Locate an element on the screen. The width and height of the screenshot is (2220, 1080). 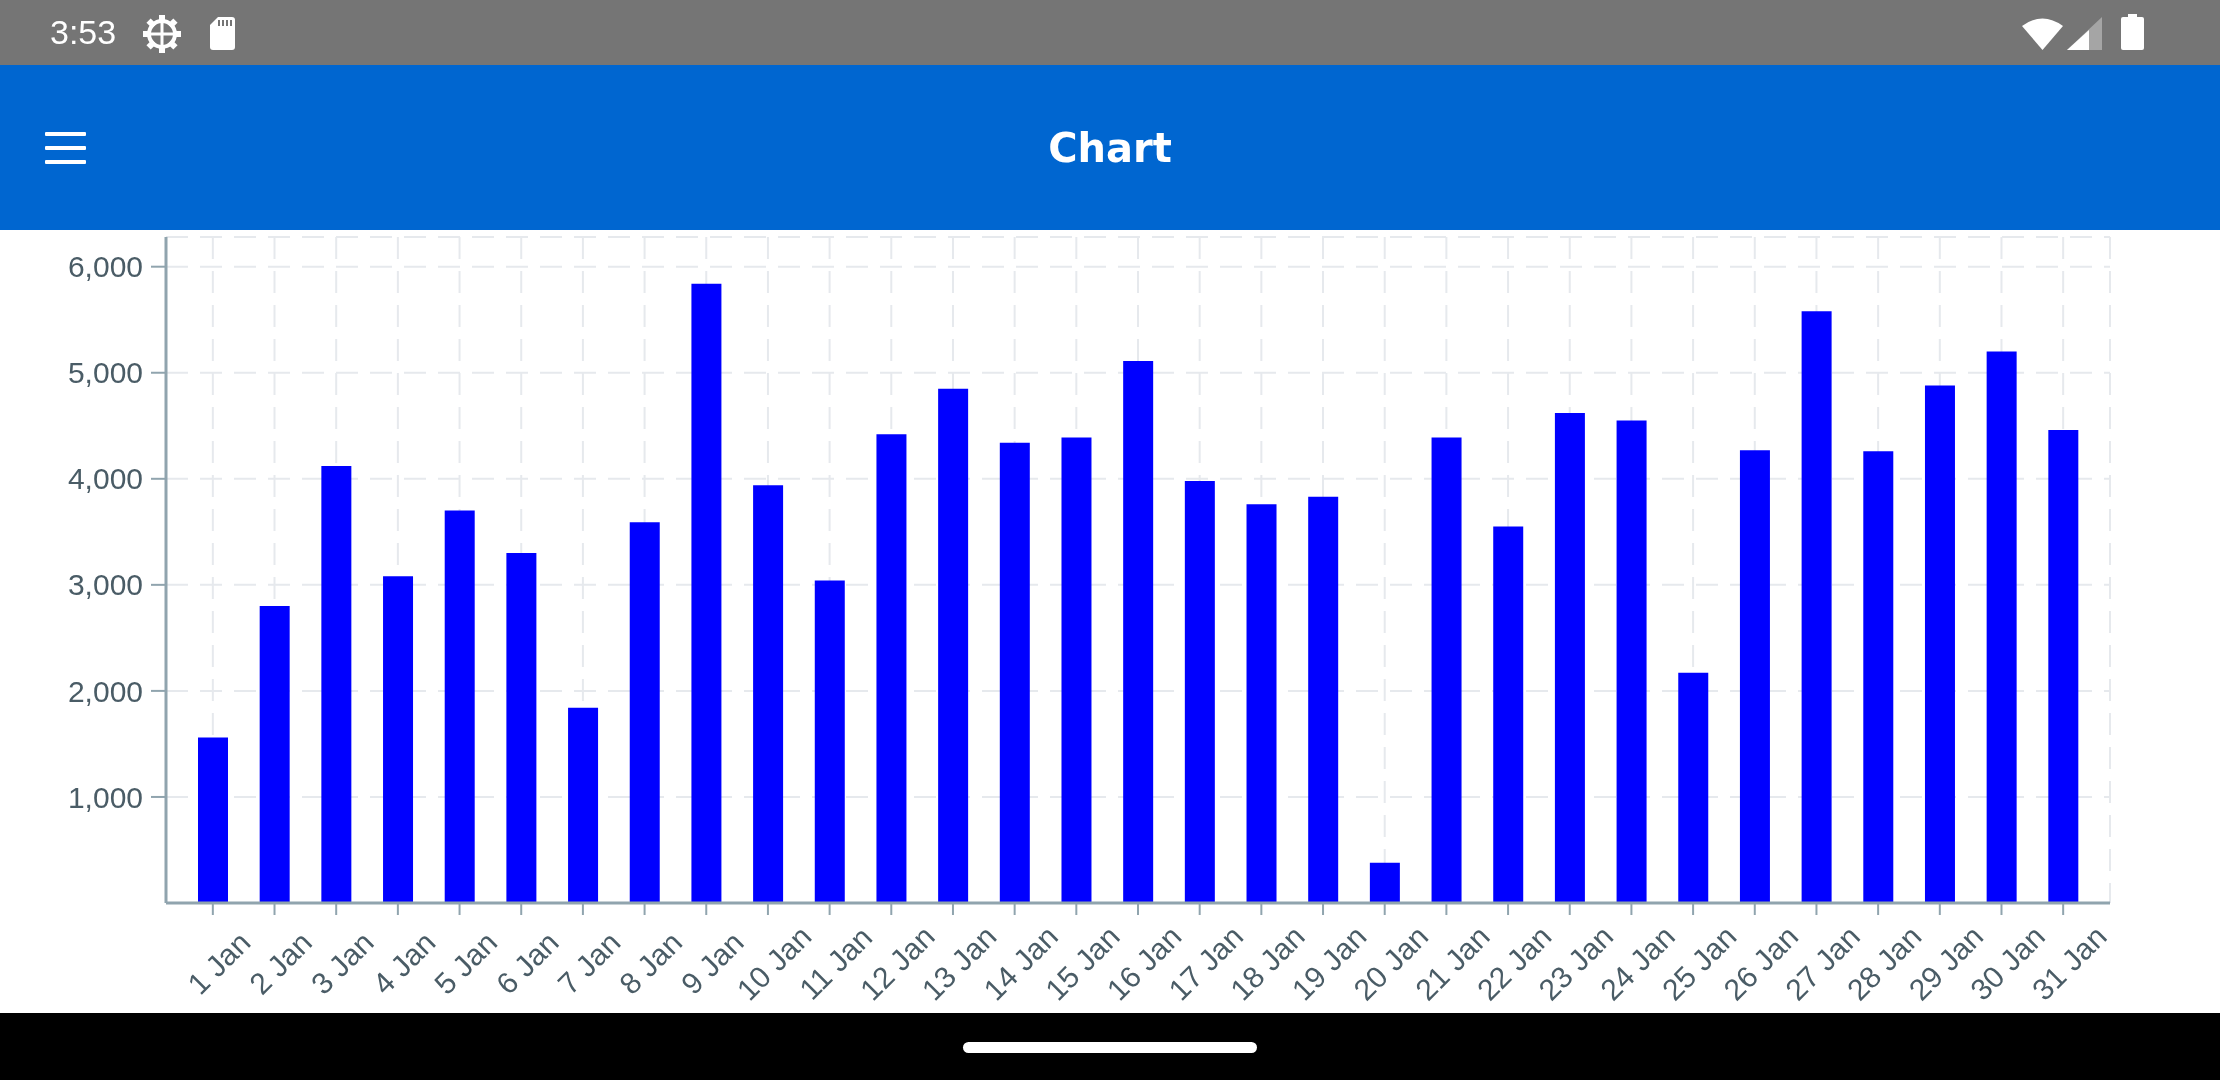
y-tick-label: 3,000 is located at coordinates (105, 585).